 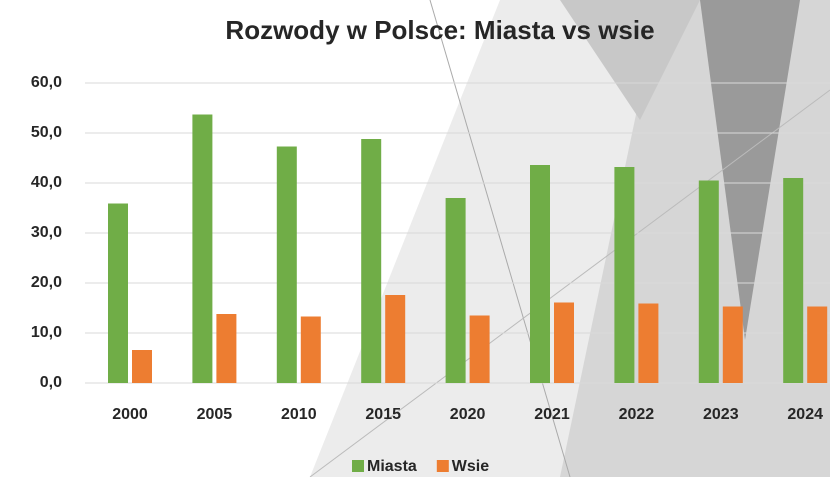 What do you see at coordinates (552, 414) in the screenshot?
I see `x-tick-label: 2021` at bounding box center [552, 414].